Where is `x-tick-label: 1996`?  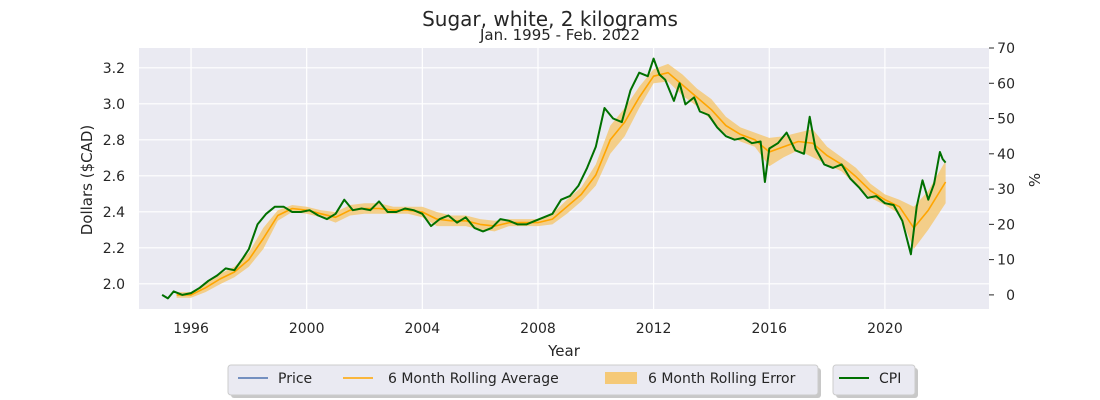
x-tick-label: 1996 is located at coordinates (191, 329).